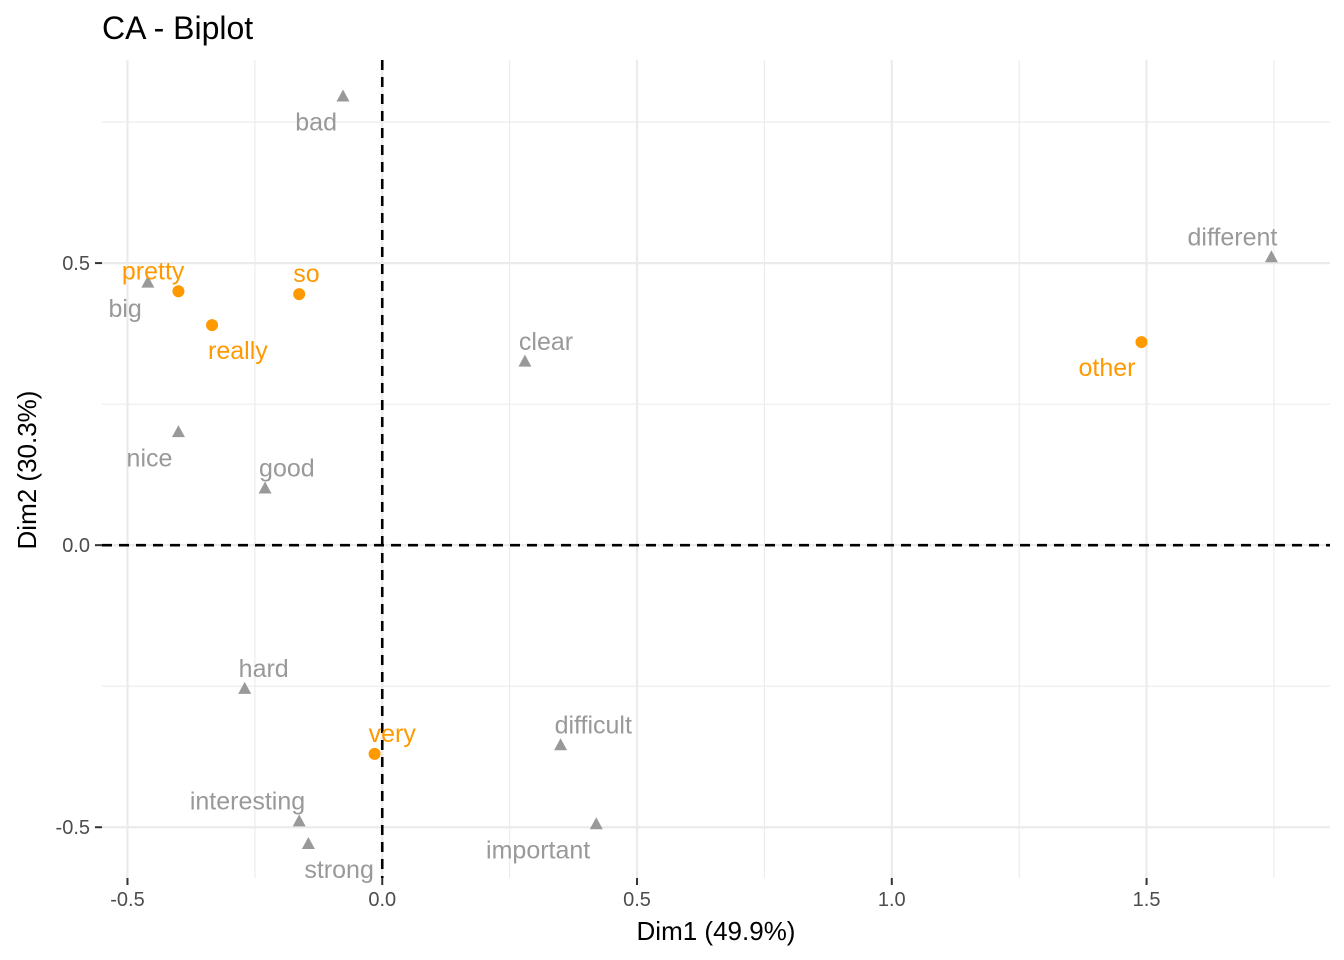  I want to click on label-important: important, so click(538, 850).